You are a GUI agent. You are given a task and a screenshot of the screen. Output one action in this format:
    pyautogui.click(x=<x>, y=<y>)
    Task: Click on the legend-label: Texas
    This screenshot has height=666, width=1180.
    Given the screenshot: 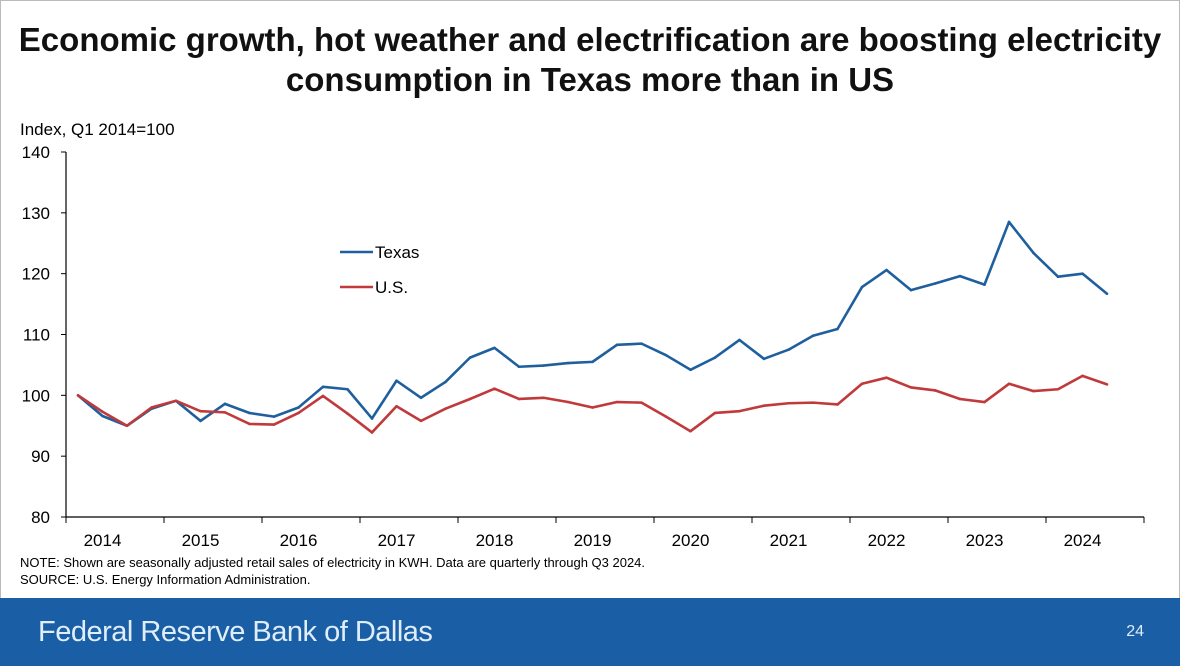 What is the action you would take?
    pyautogui.click(x=397, y=252)
    